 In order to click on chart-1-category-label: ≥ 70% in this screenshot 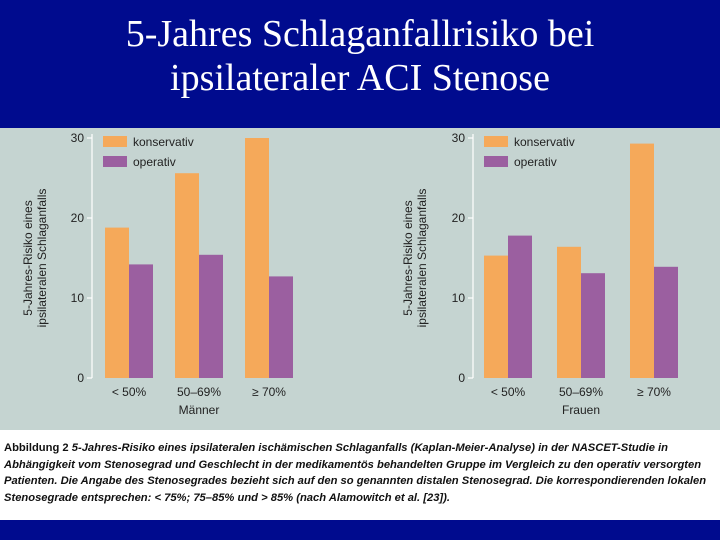, I will do `click(269, 392)`.